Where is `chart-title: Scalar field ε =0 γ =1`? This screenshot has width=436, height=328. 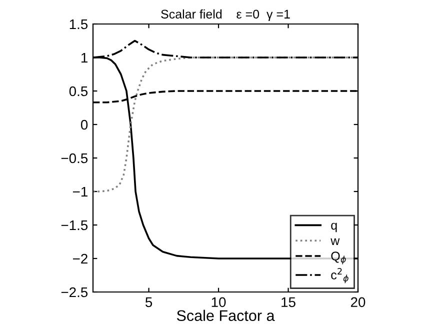 chart-title: Scalar field ε =0 γ =1 is located at coordinates (225, 15).